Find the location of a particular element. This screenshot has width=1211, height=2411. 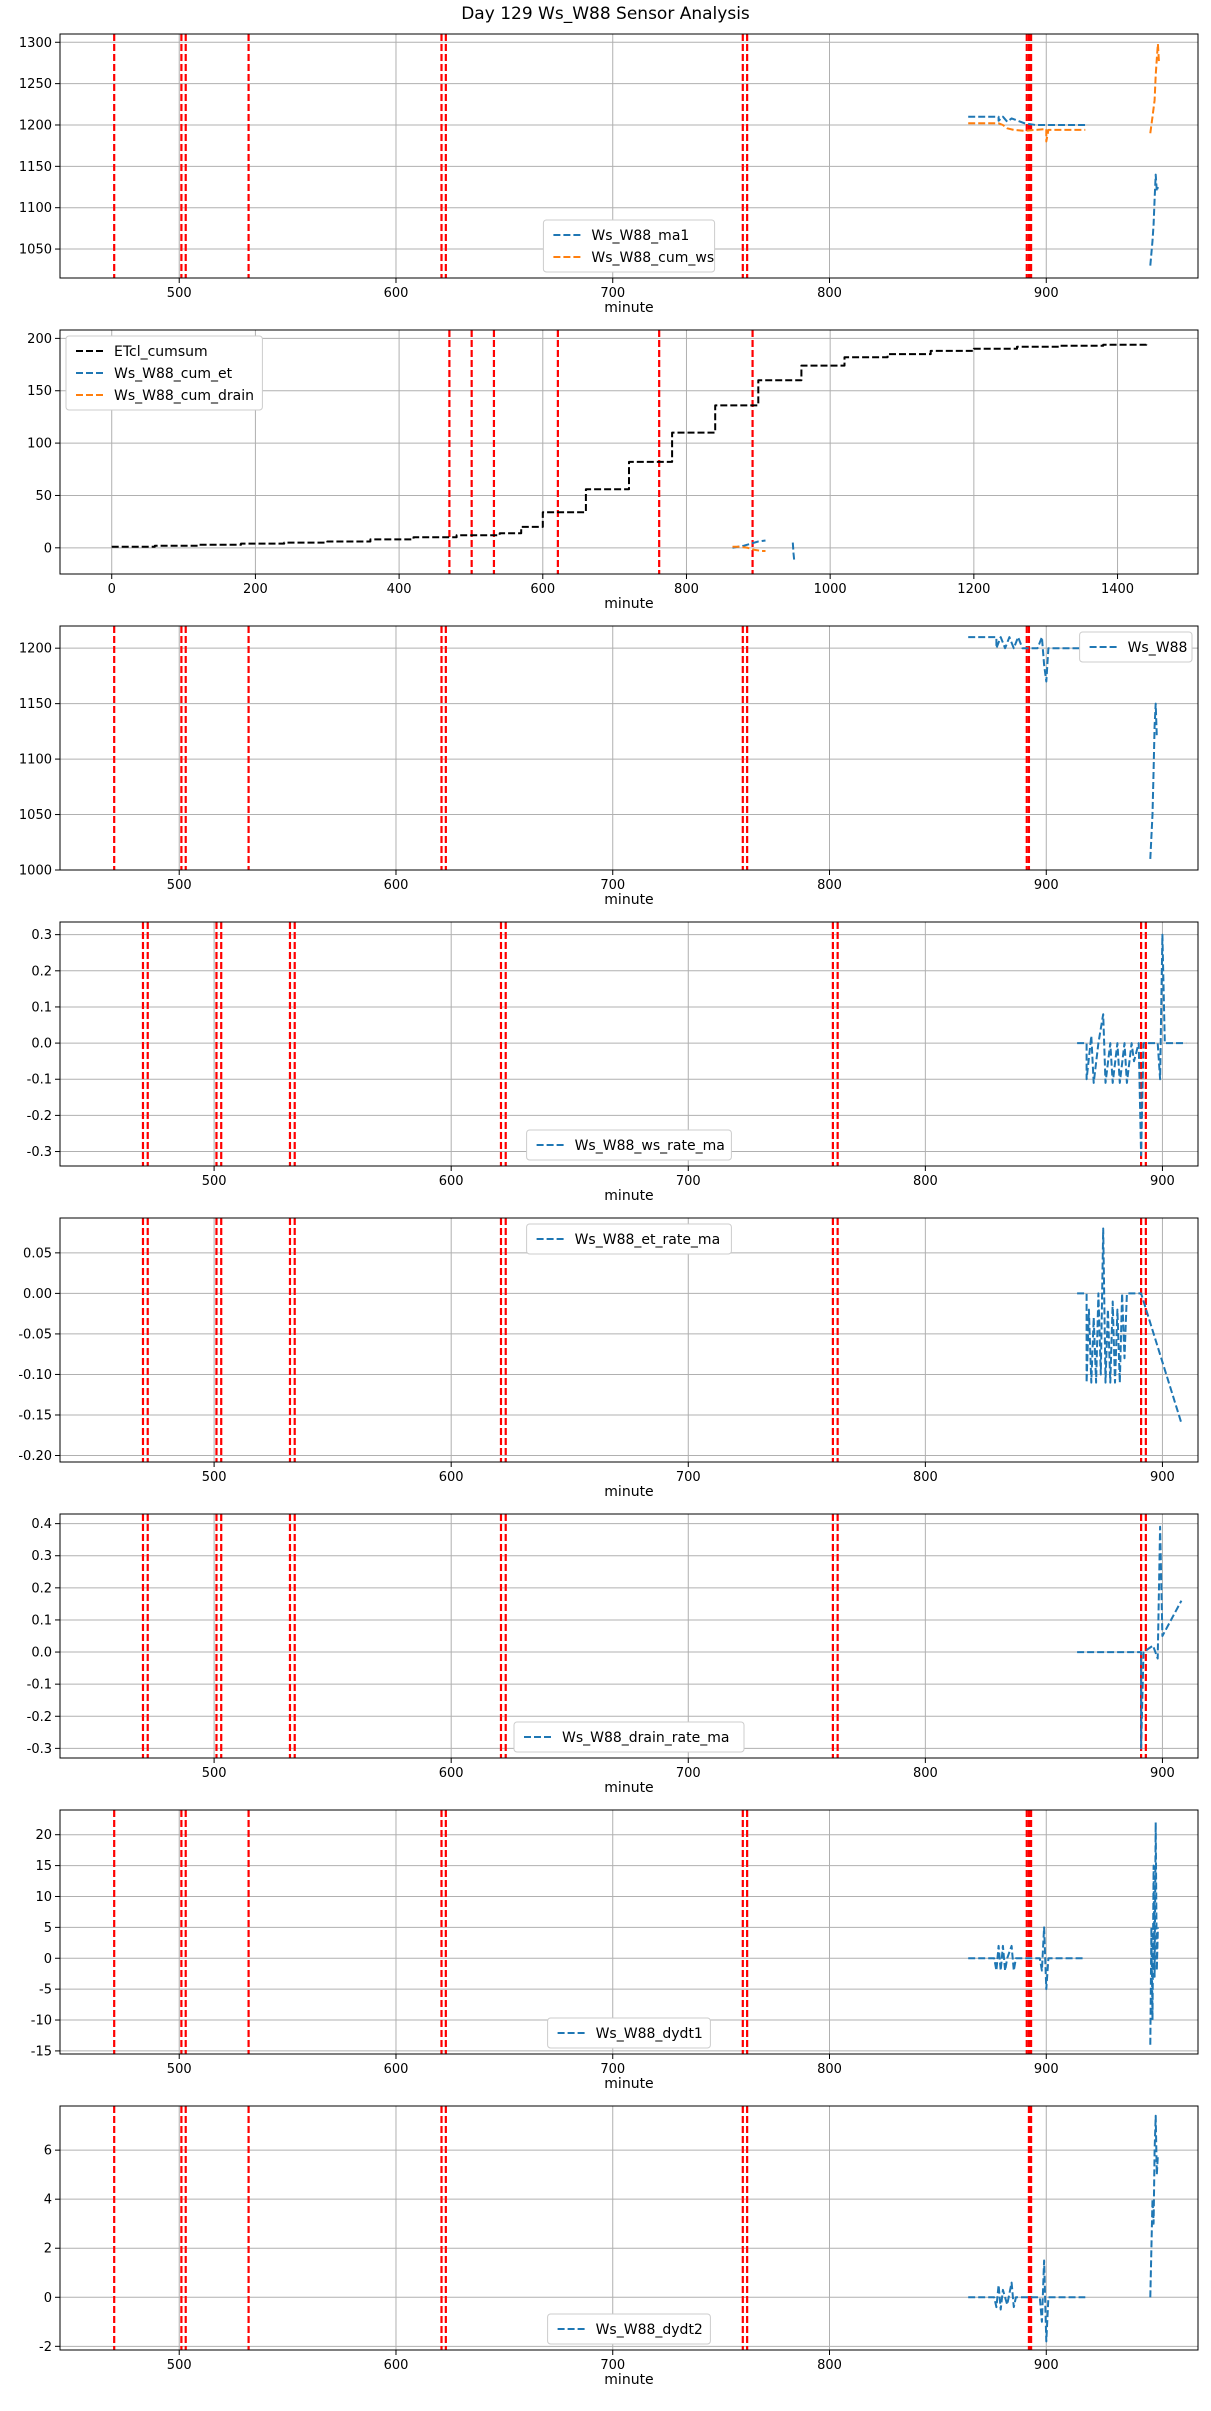

y-tick-label: 4 is located at coordinates (48, 2200).